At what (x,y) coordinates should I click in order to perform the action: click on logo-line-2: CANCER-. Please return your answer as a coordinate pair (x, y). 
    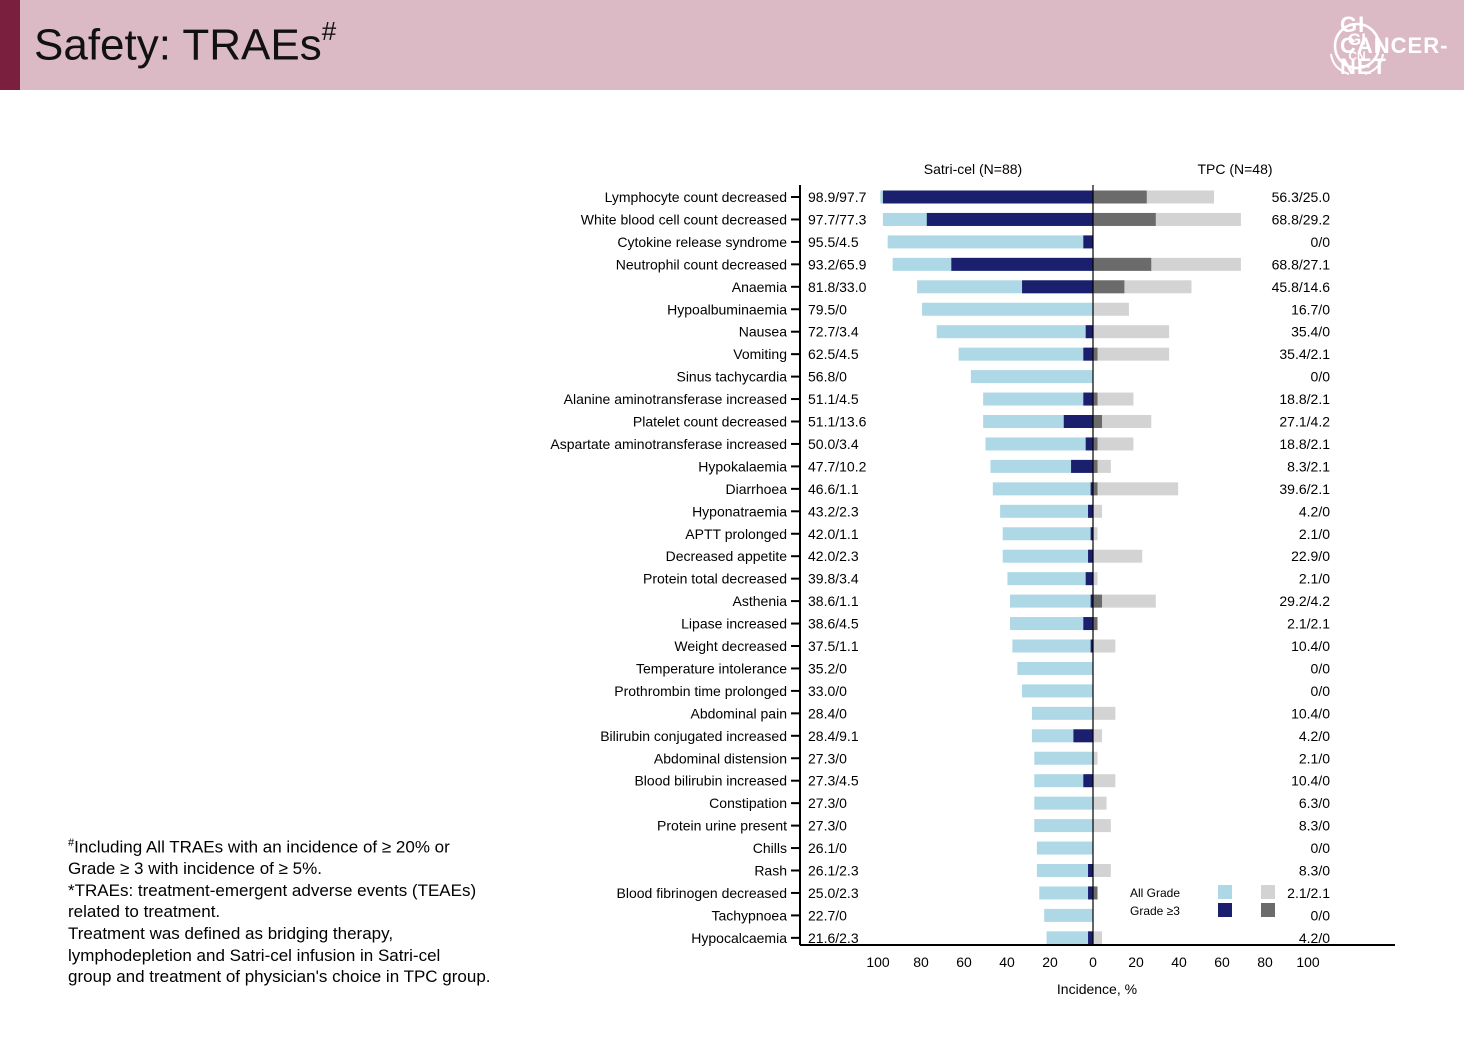
    Looking at the image, I should click on (1394, 45).